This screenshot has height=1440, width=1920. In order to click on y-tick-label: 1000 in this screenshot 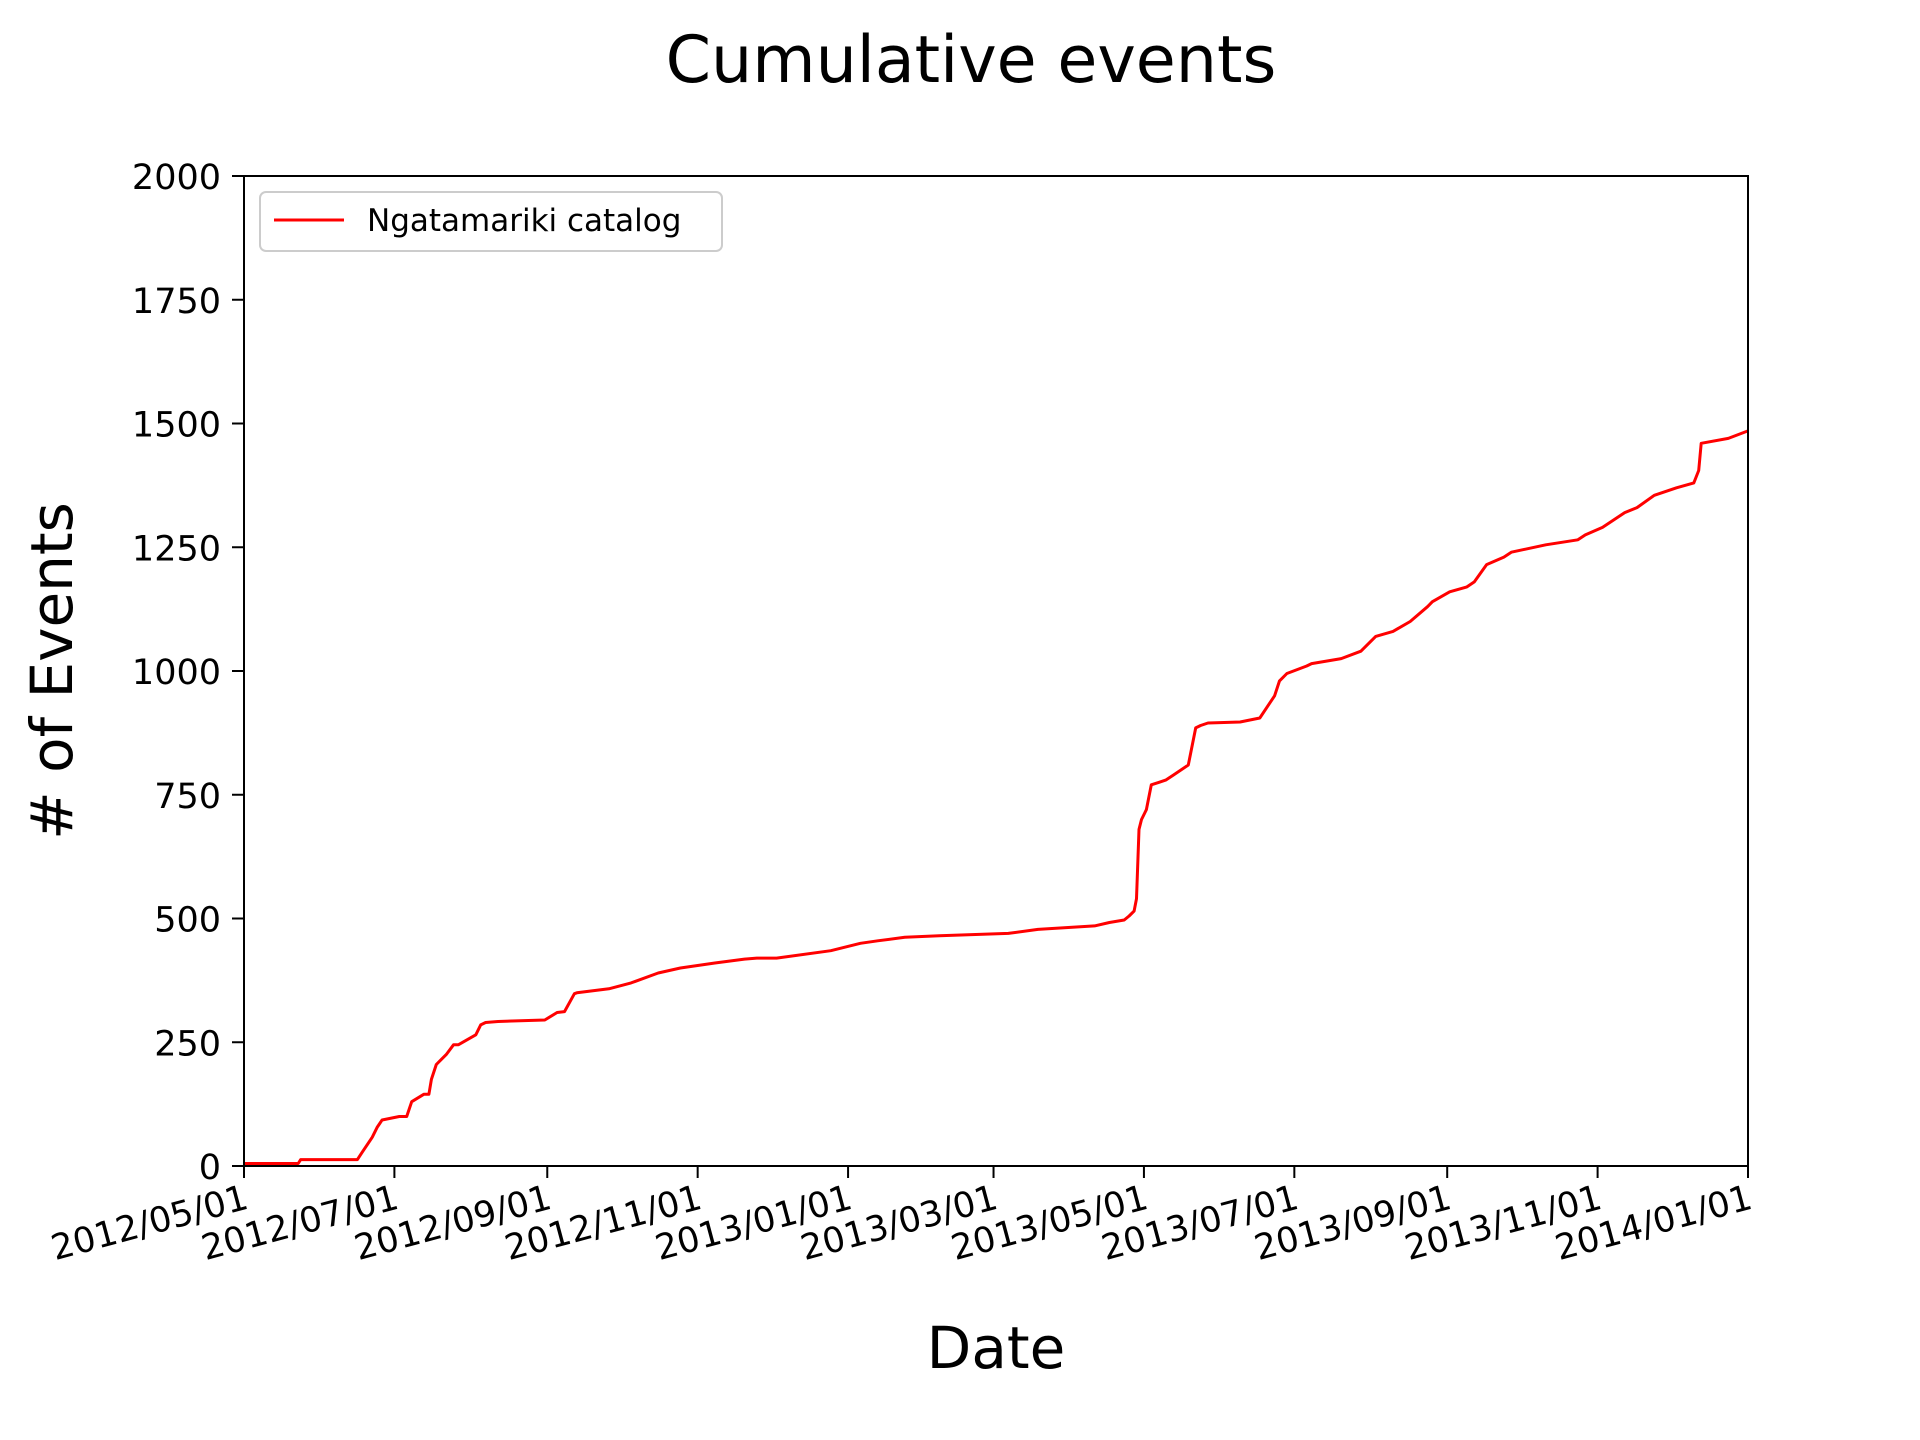, I will do `click(176, 673)`.